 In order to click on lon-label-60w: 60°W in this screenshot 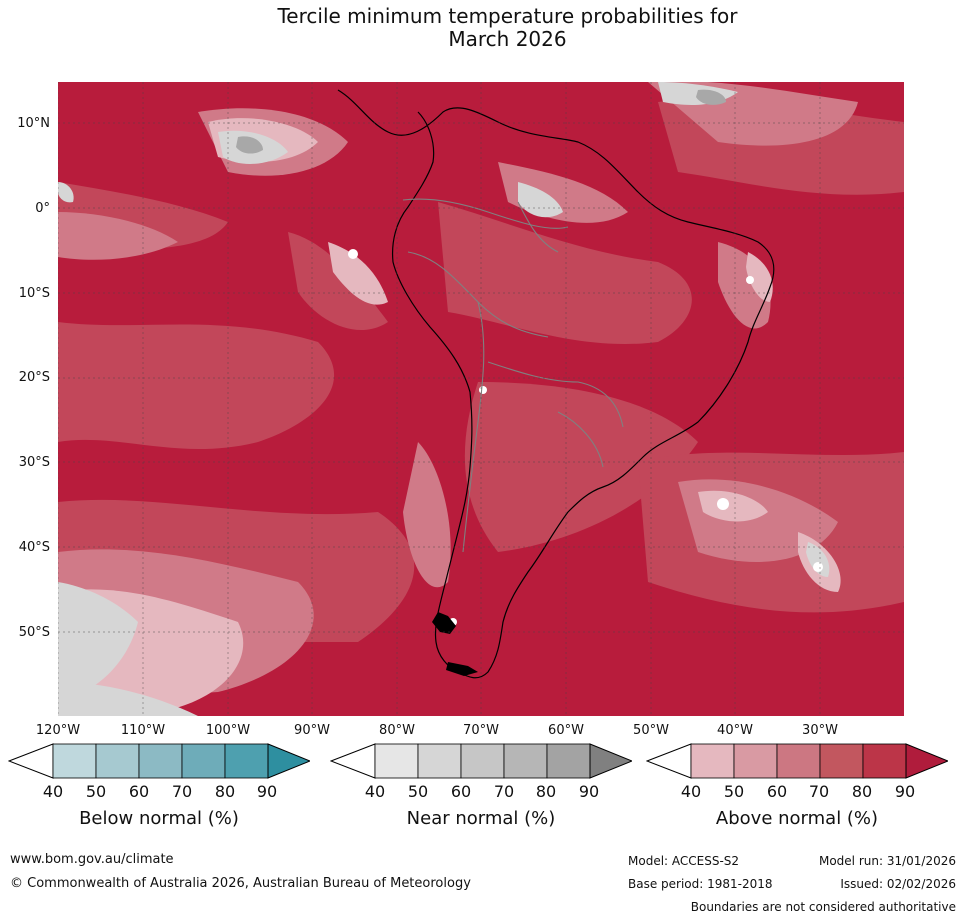, I will do `click(566, 730)`.